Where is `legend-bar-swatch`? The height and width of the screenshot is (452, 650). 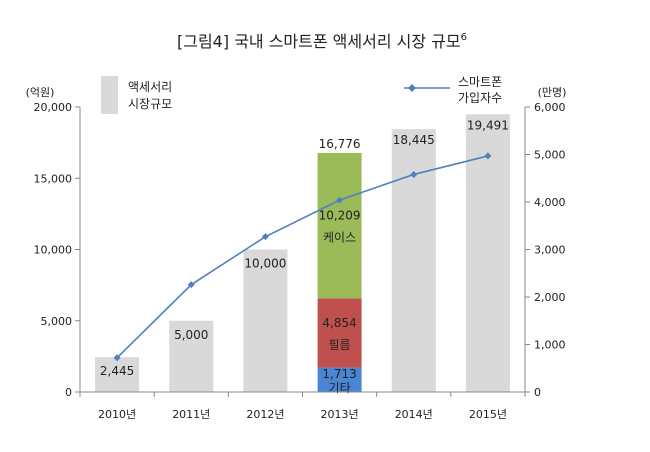 legend-bar-swatch is located at coordinates (109, 95).